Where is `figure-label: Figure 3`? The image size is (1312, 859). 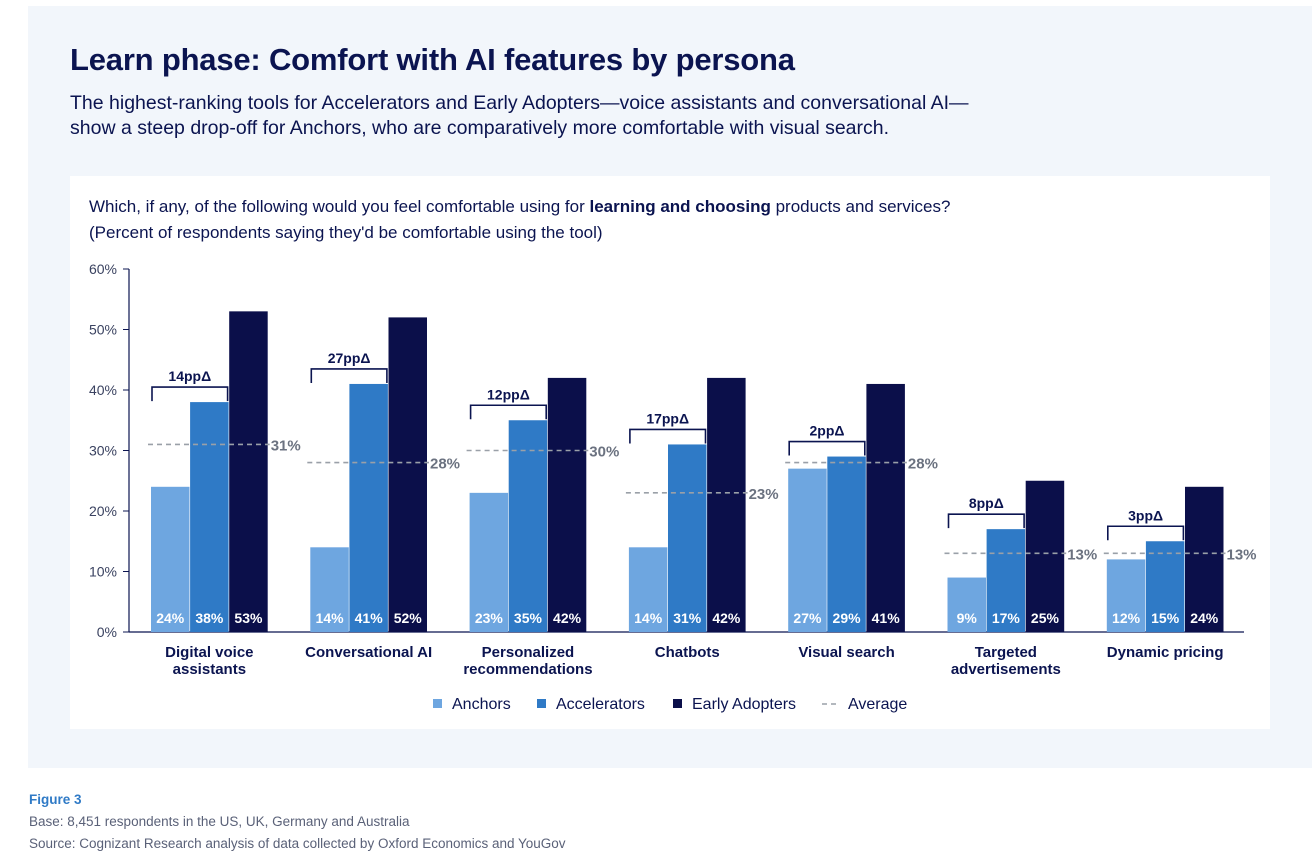
figure-label: Figure 3 is located at coordinates (55, 799).